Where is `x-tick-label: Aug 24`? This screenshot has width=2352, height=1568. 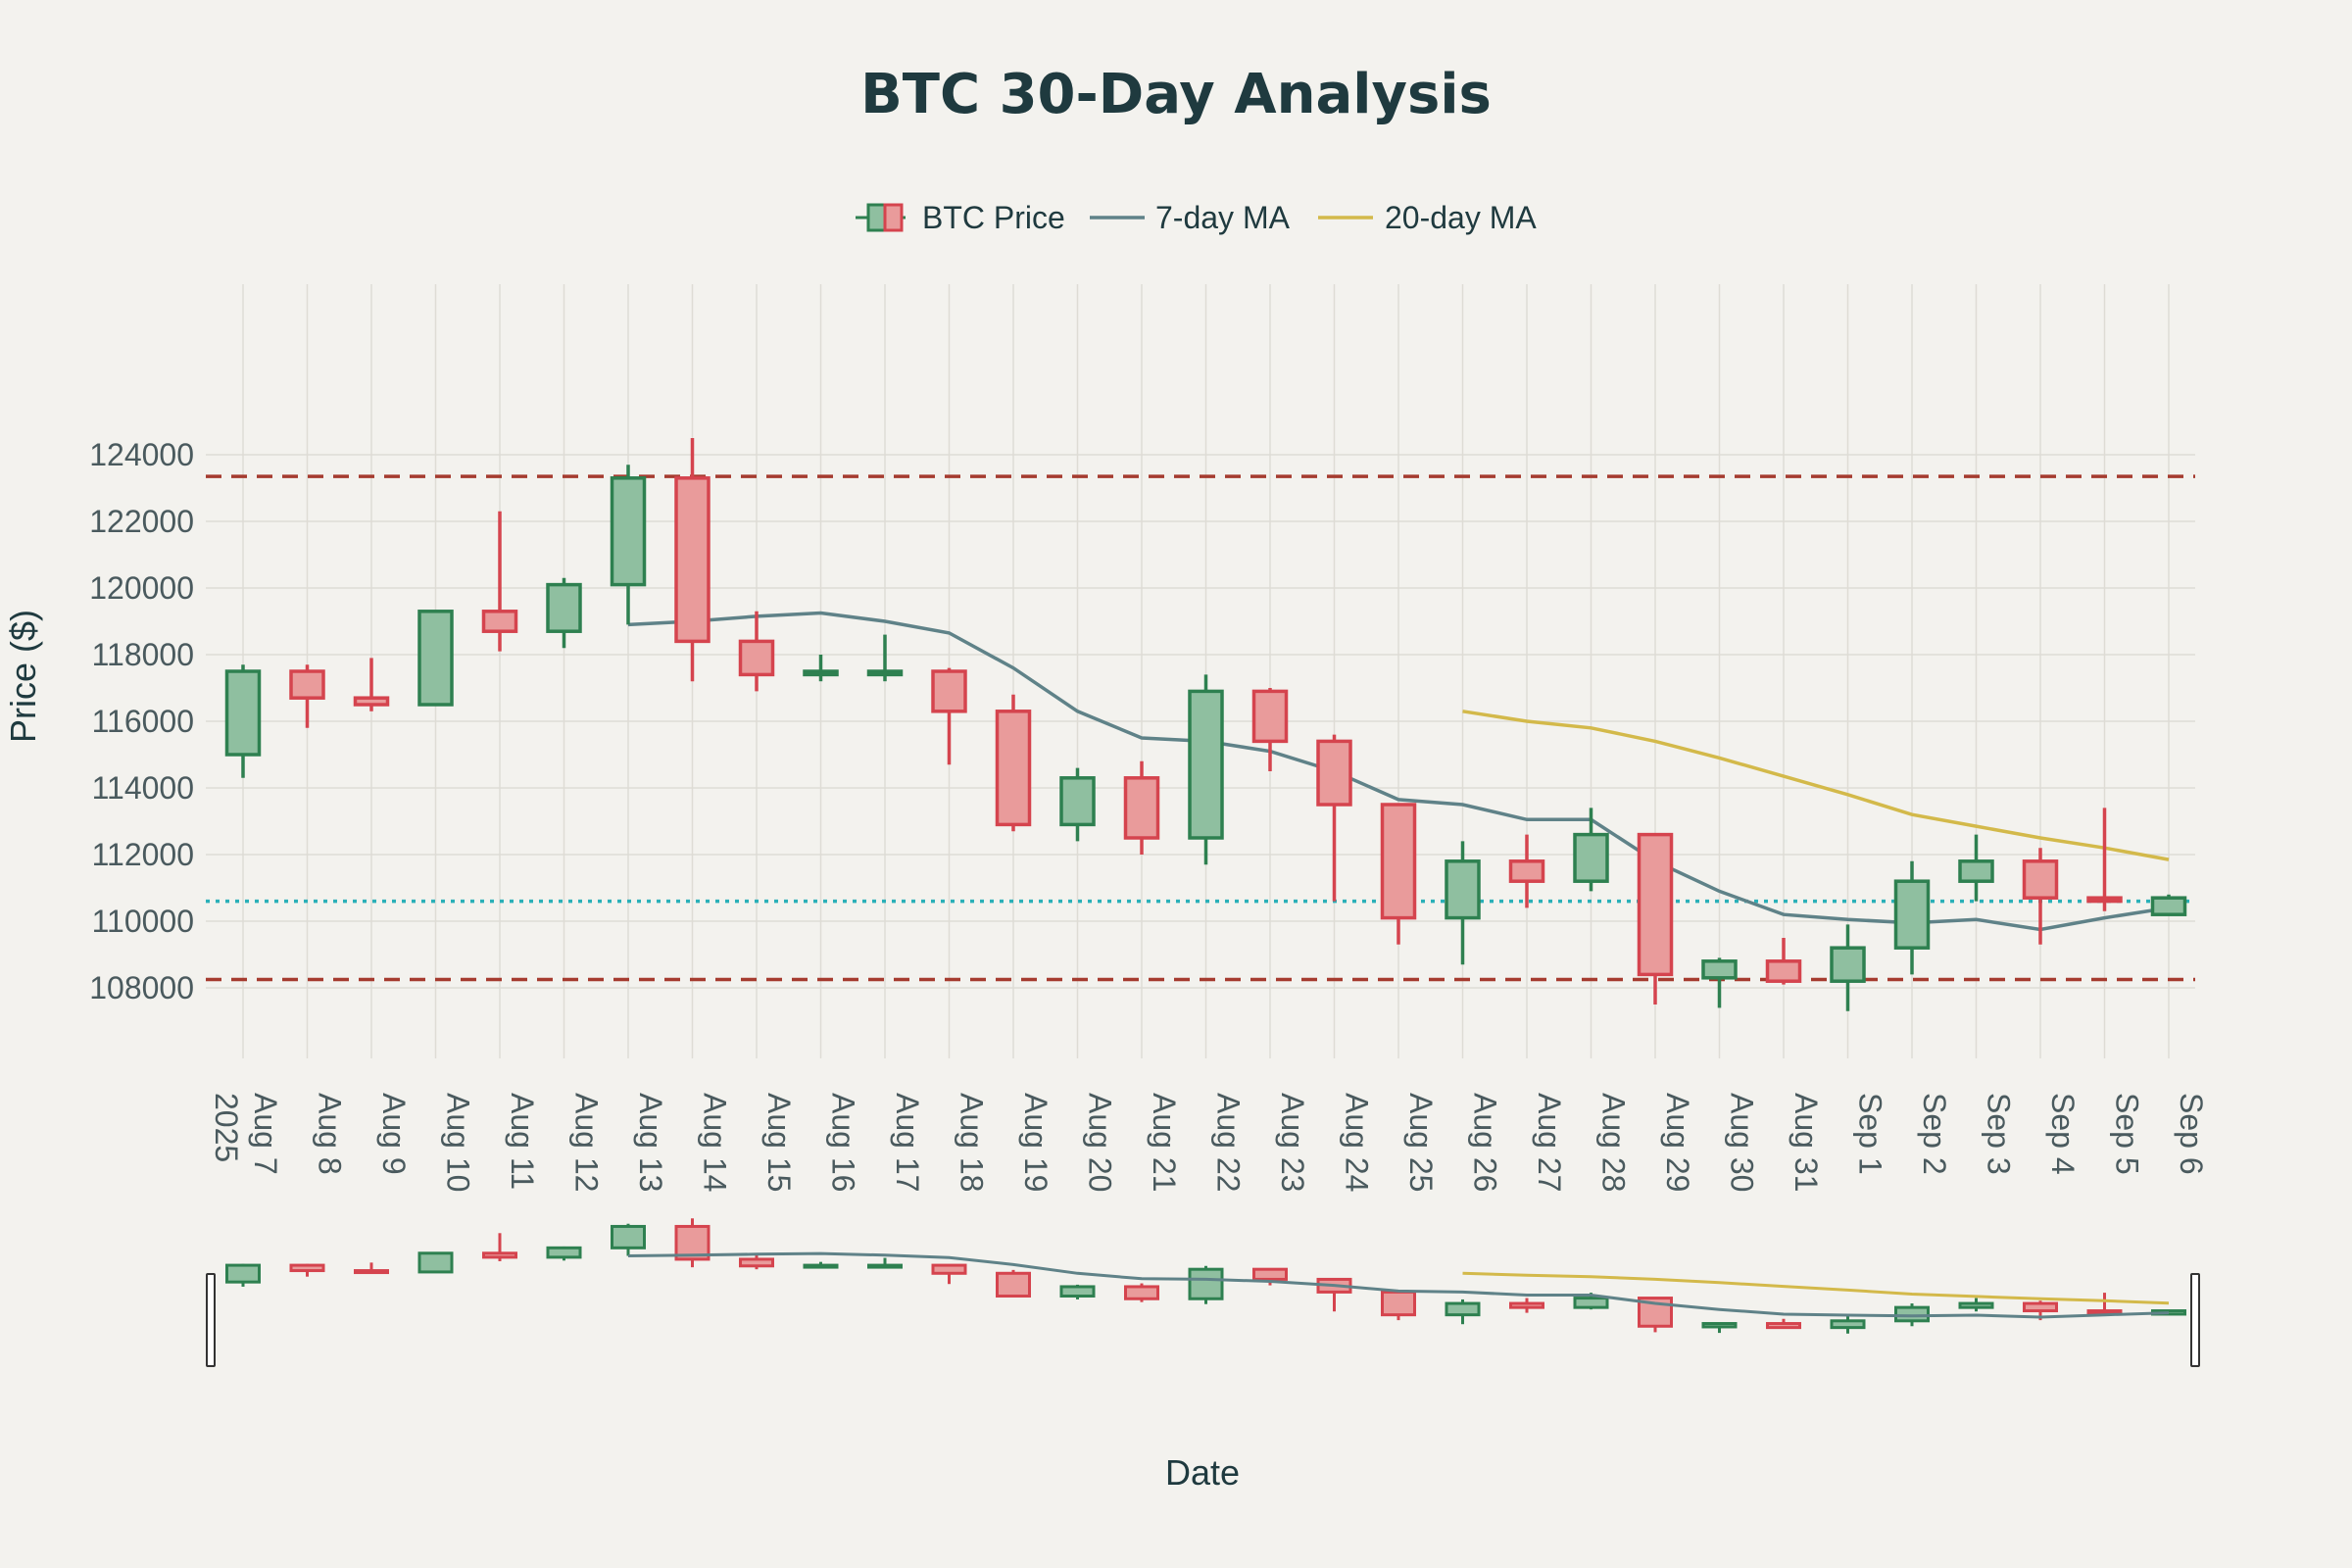 x-tick-label: Aug 24 is located at coordinates (1357, 1142).